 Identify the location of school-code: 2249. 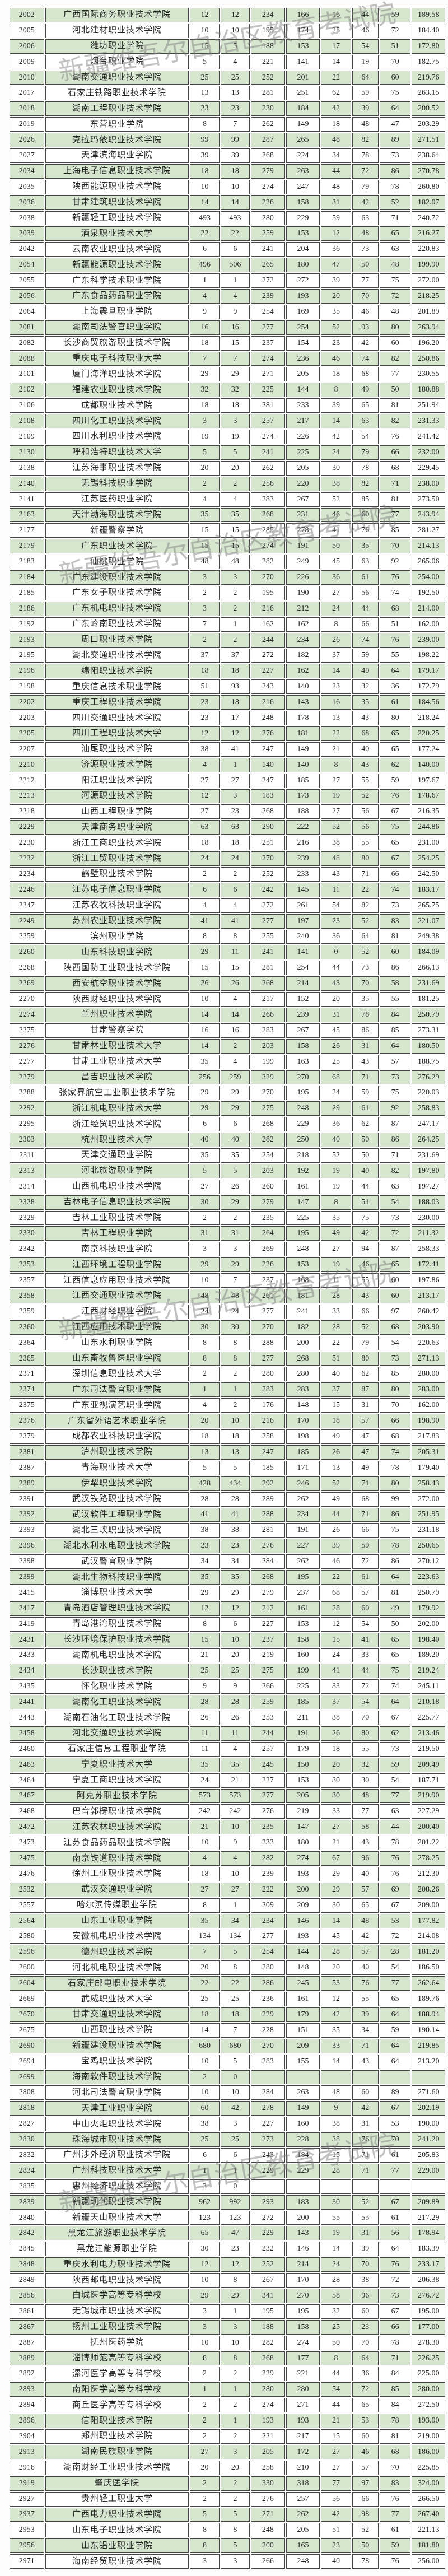
(27, 921).